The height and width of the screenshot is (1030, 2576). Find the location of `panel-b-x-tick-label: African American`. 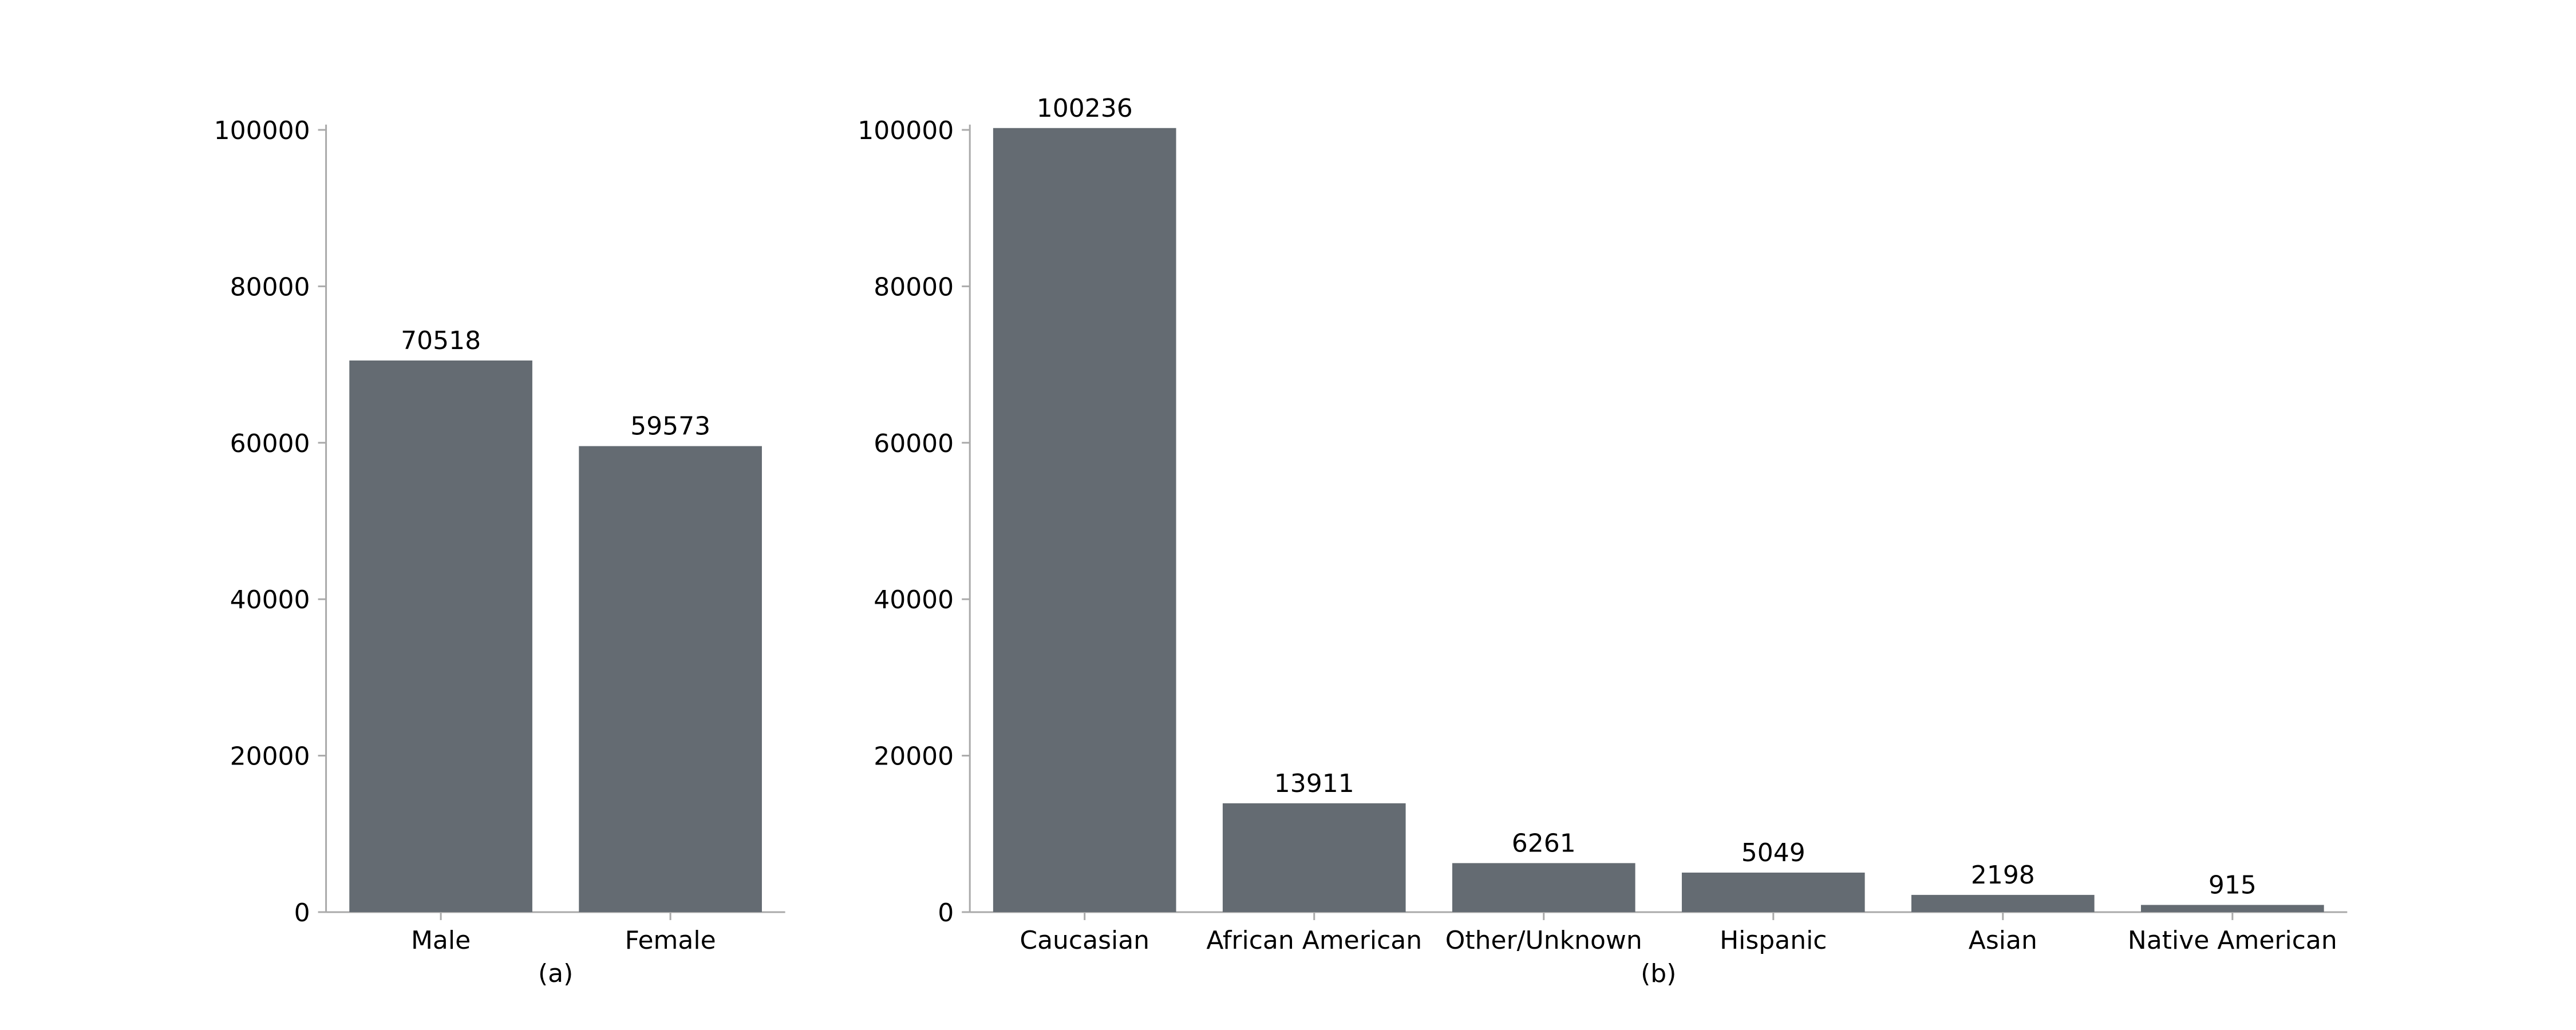

panel-b-x-tick-label: African American is located at coordinates (1314, 940).